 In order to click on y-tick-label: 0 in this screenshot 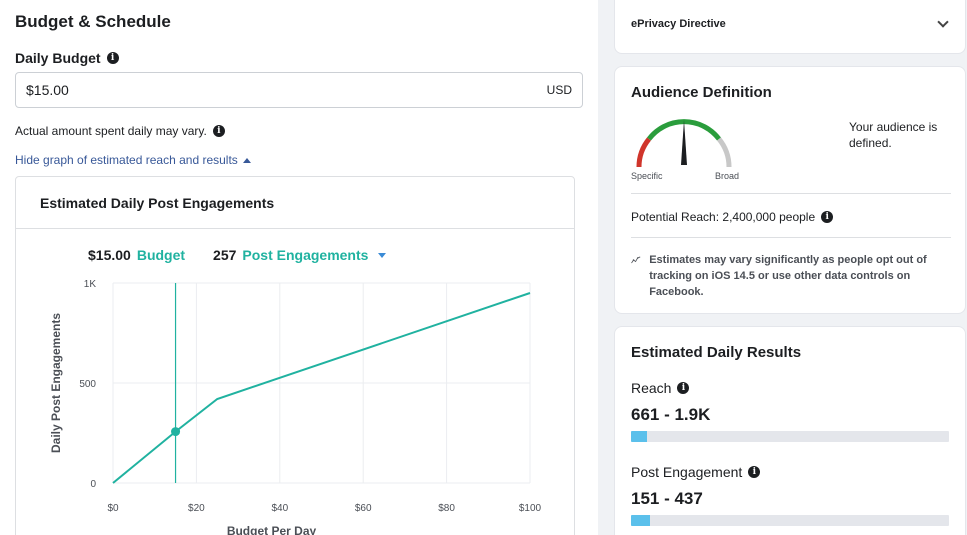, I will do `click(93, 484)`.